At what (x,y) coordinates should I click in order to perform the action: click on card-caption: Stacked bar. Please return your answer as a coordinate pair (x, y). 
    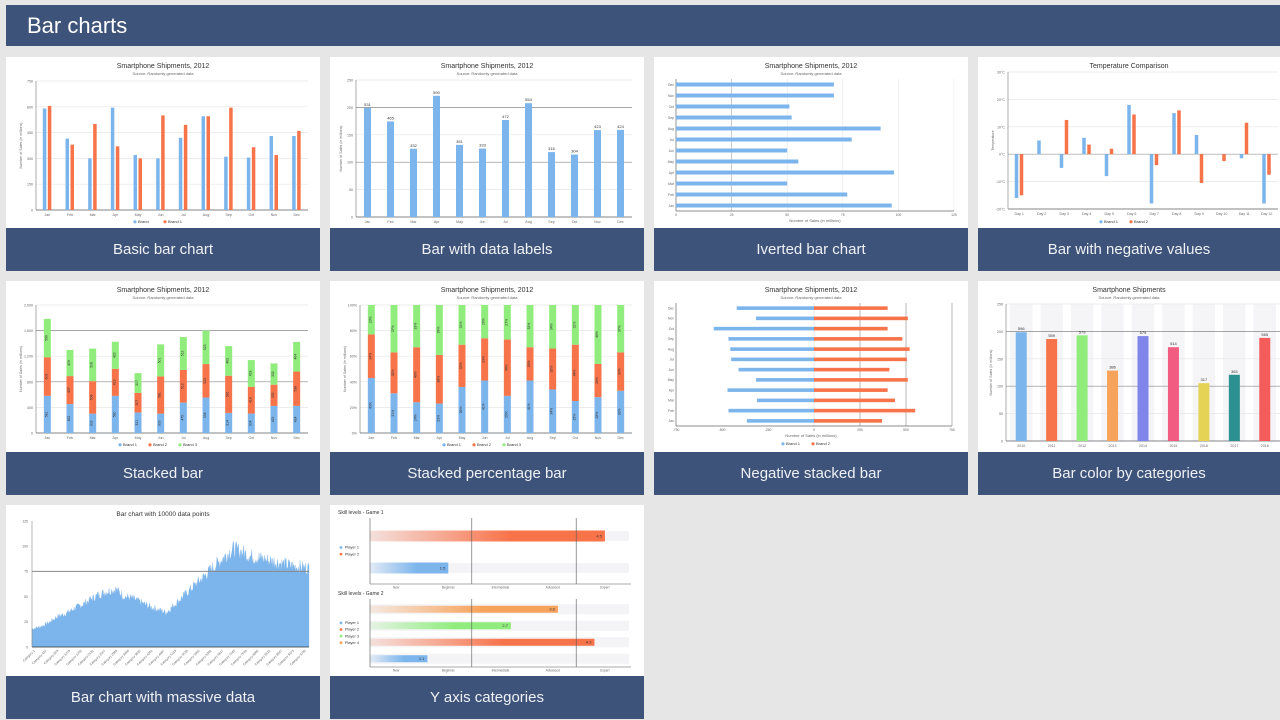
    Looking at the image, I should click on (163, 473).